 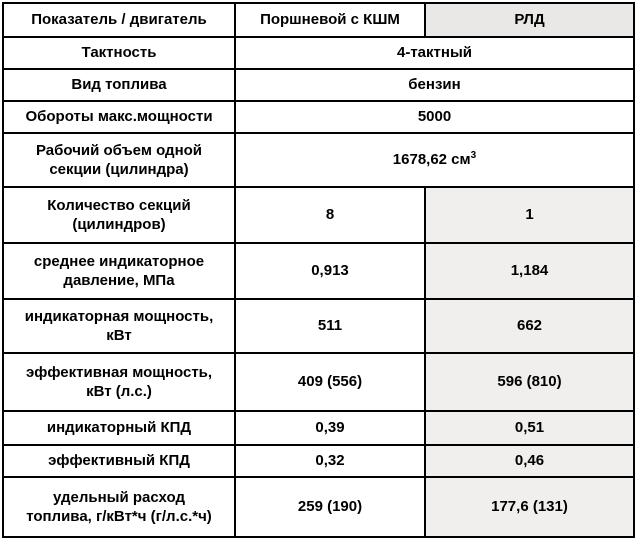 What do you see at coordinates (529, 507) in the screenshot?
I see `rld-value-cell: 177,6 (131)` at bounding box center [529, 507].